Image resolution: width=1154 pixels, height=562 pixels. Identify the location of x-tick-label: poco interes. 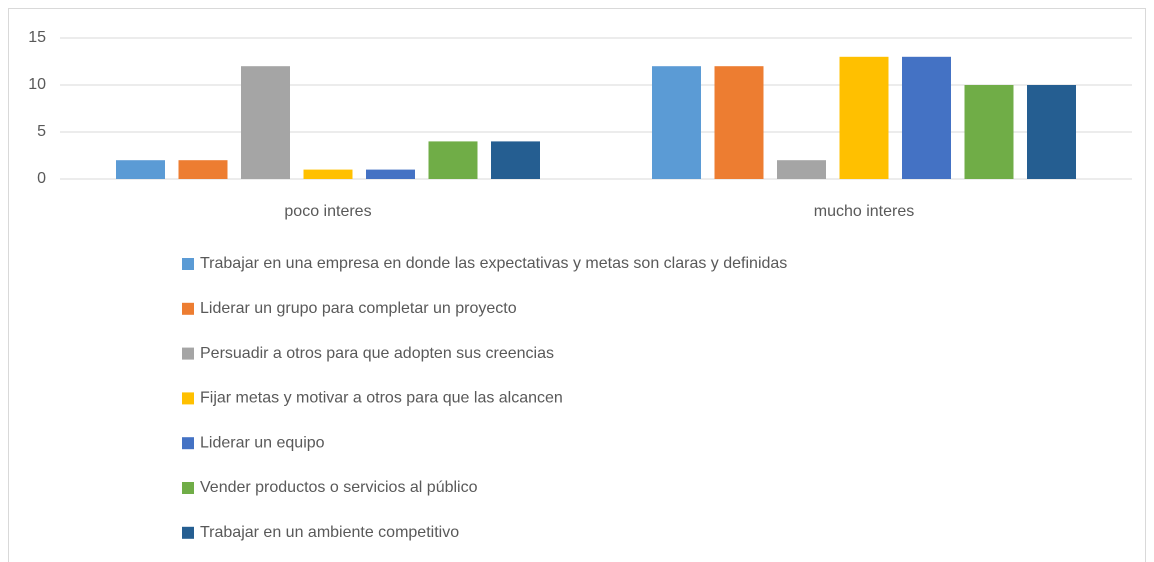
(327, 211).